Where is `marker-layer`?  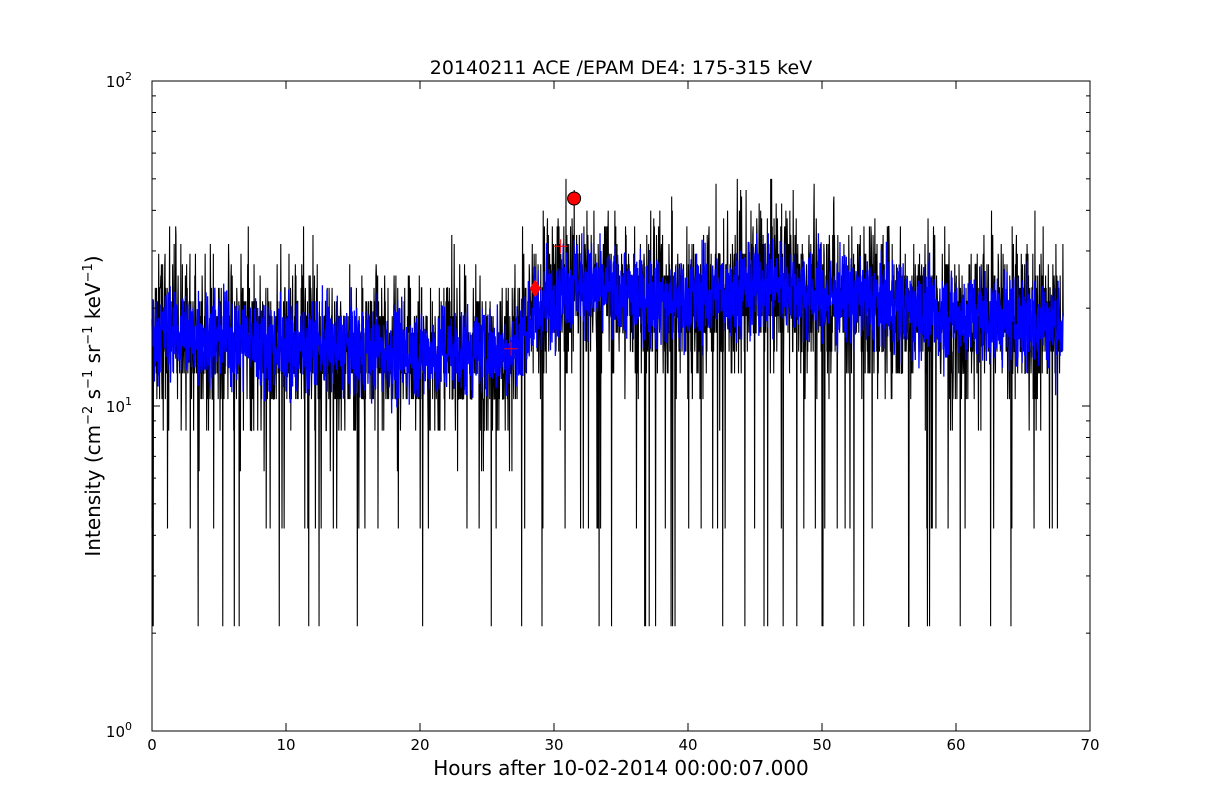 marker-layer is located at coordinates (543, 273).